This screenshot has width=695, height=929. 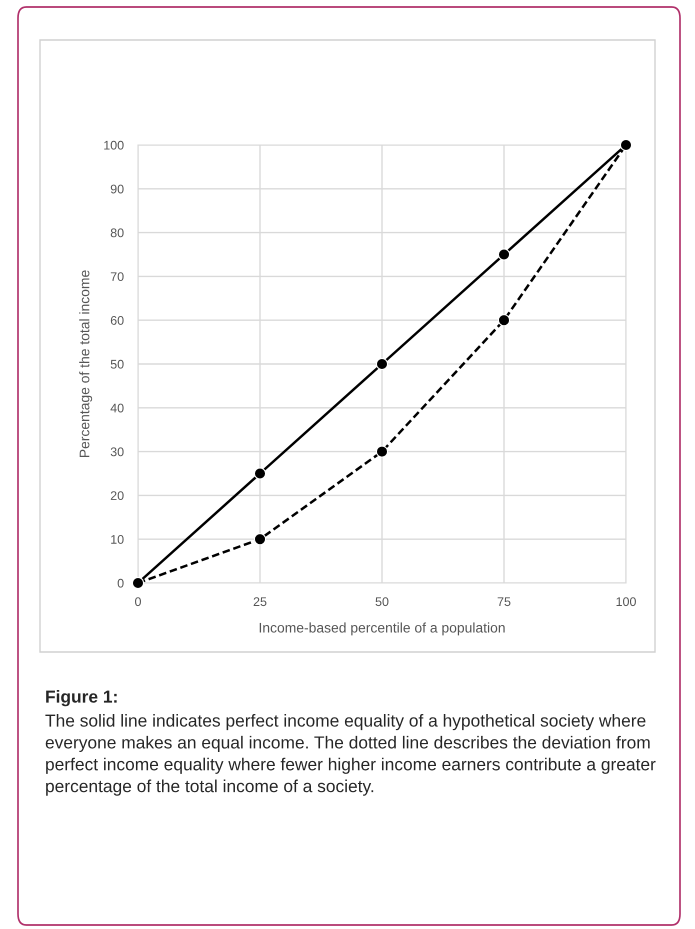 What do you see at coordinates (382, 601) in the screenshot?
I see `x-tick-label: 50` at bounding box center [382, 601].